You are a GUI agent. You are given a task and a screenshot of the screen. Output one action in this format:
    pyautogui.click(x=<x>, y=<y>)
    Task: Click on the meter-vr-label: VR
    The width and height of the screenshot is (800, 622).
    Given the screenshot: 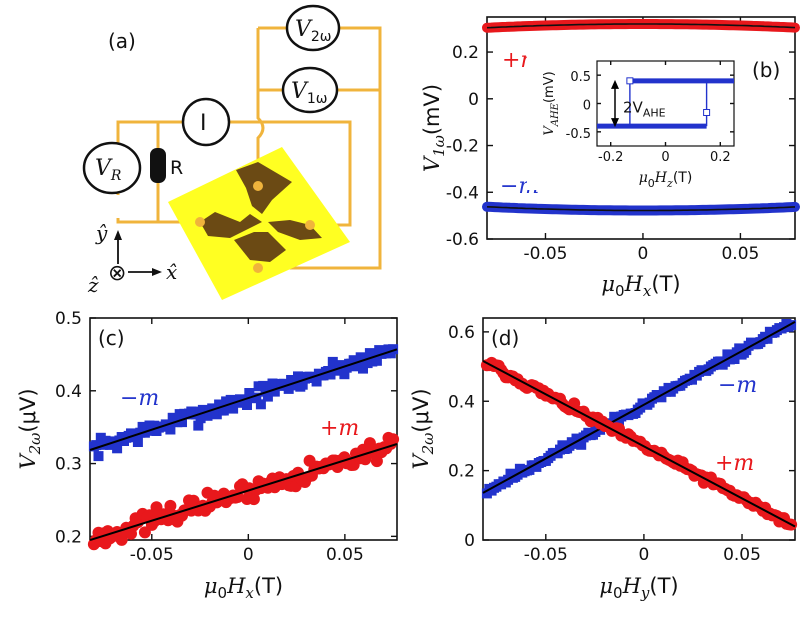 What is the action you would take?
    pyautogui.click(x=108, y=170)
    